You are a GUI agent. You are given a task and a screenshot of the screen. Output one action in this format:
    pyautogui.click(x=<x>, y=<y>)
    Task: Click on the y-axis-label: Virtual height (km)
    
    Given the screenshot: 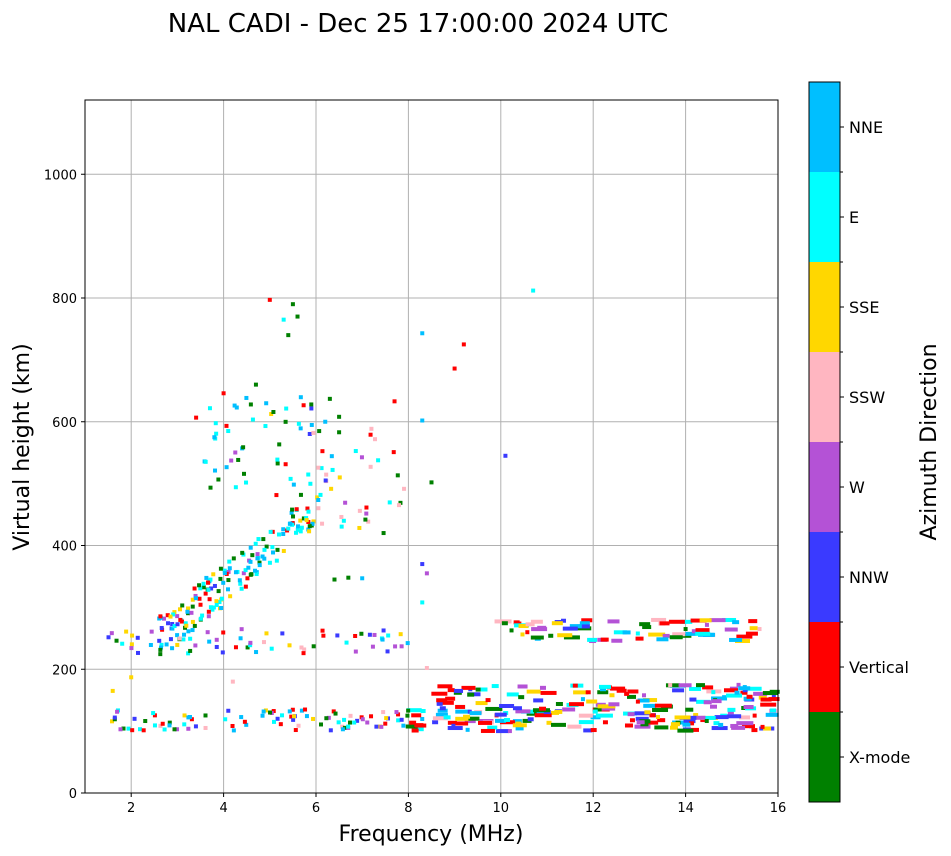 What is the action you would take?
    pyautogui.click(x=22, y=446)
    